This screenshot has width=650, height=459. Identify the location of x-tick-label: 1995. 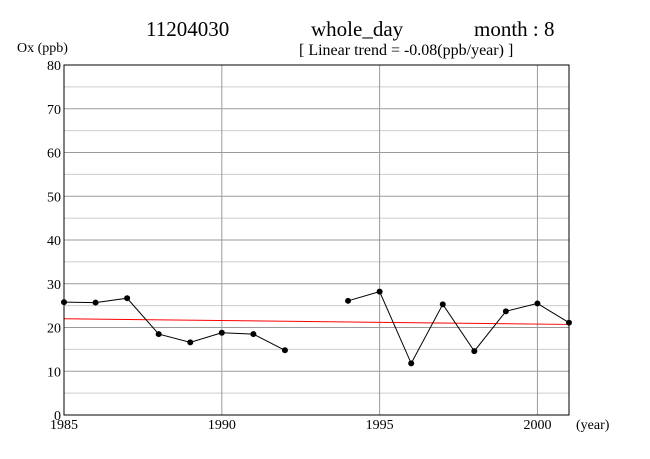
(380, 425).